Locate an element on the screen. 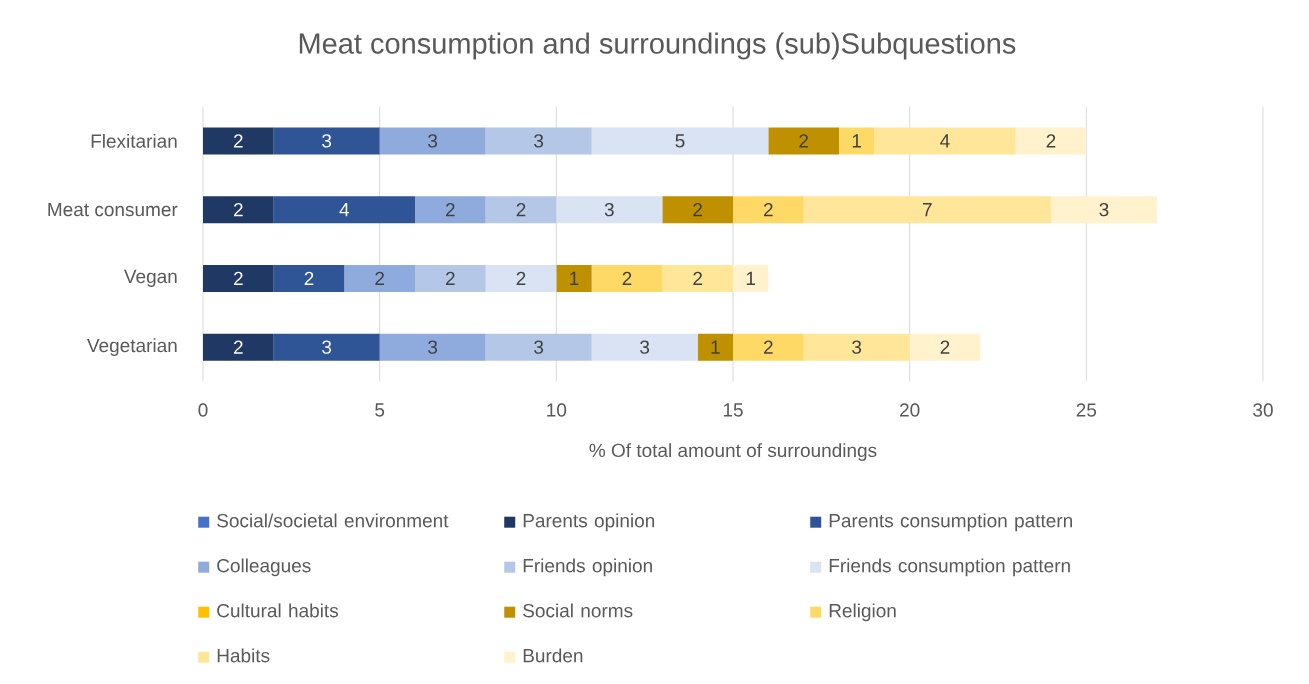  legend-label: Colleagues is located at coordinates (264, 567).